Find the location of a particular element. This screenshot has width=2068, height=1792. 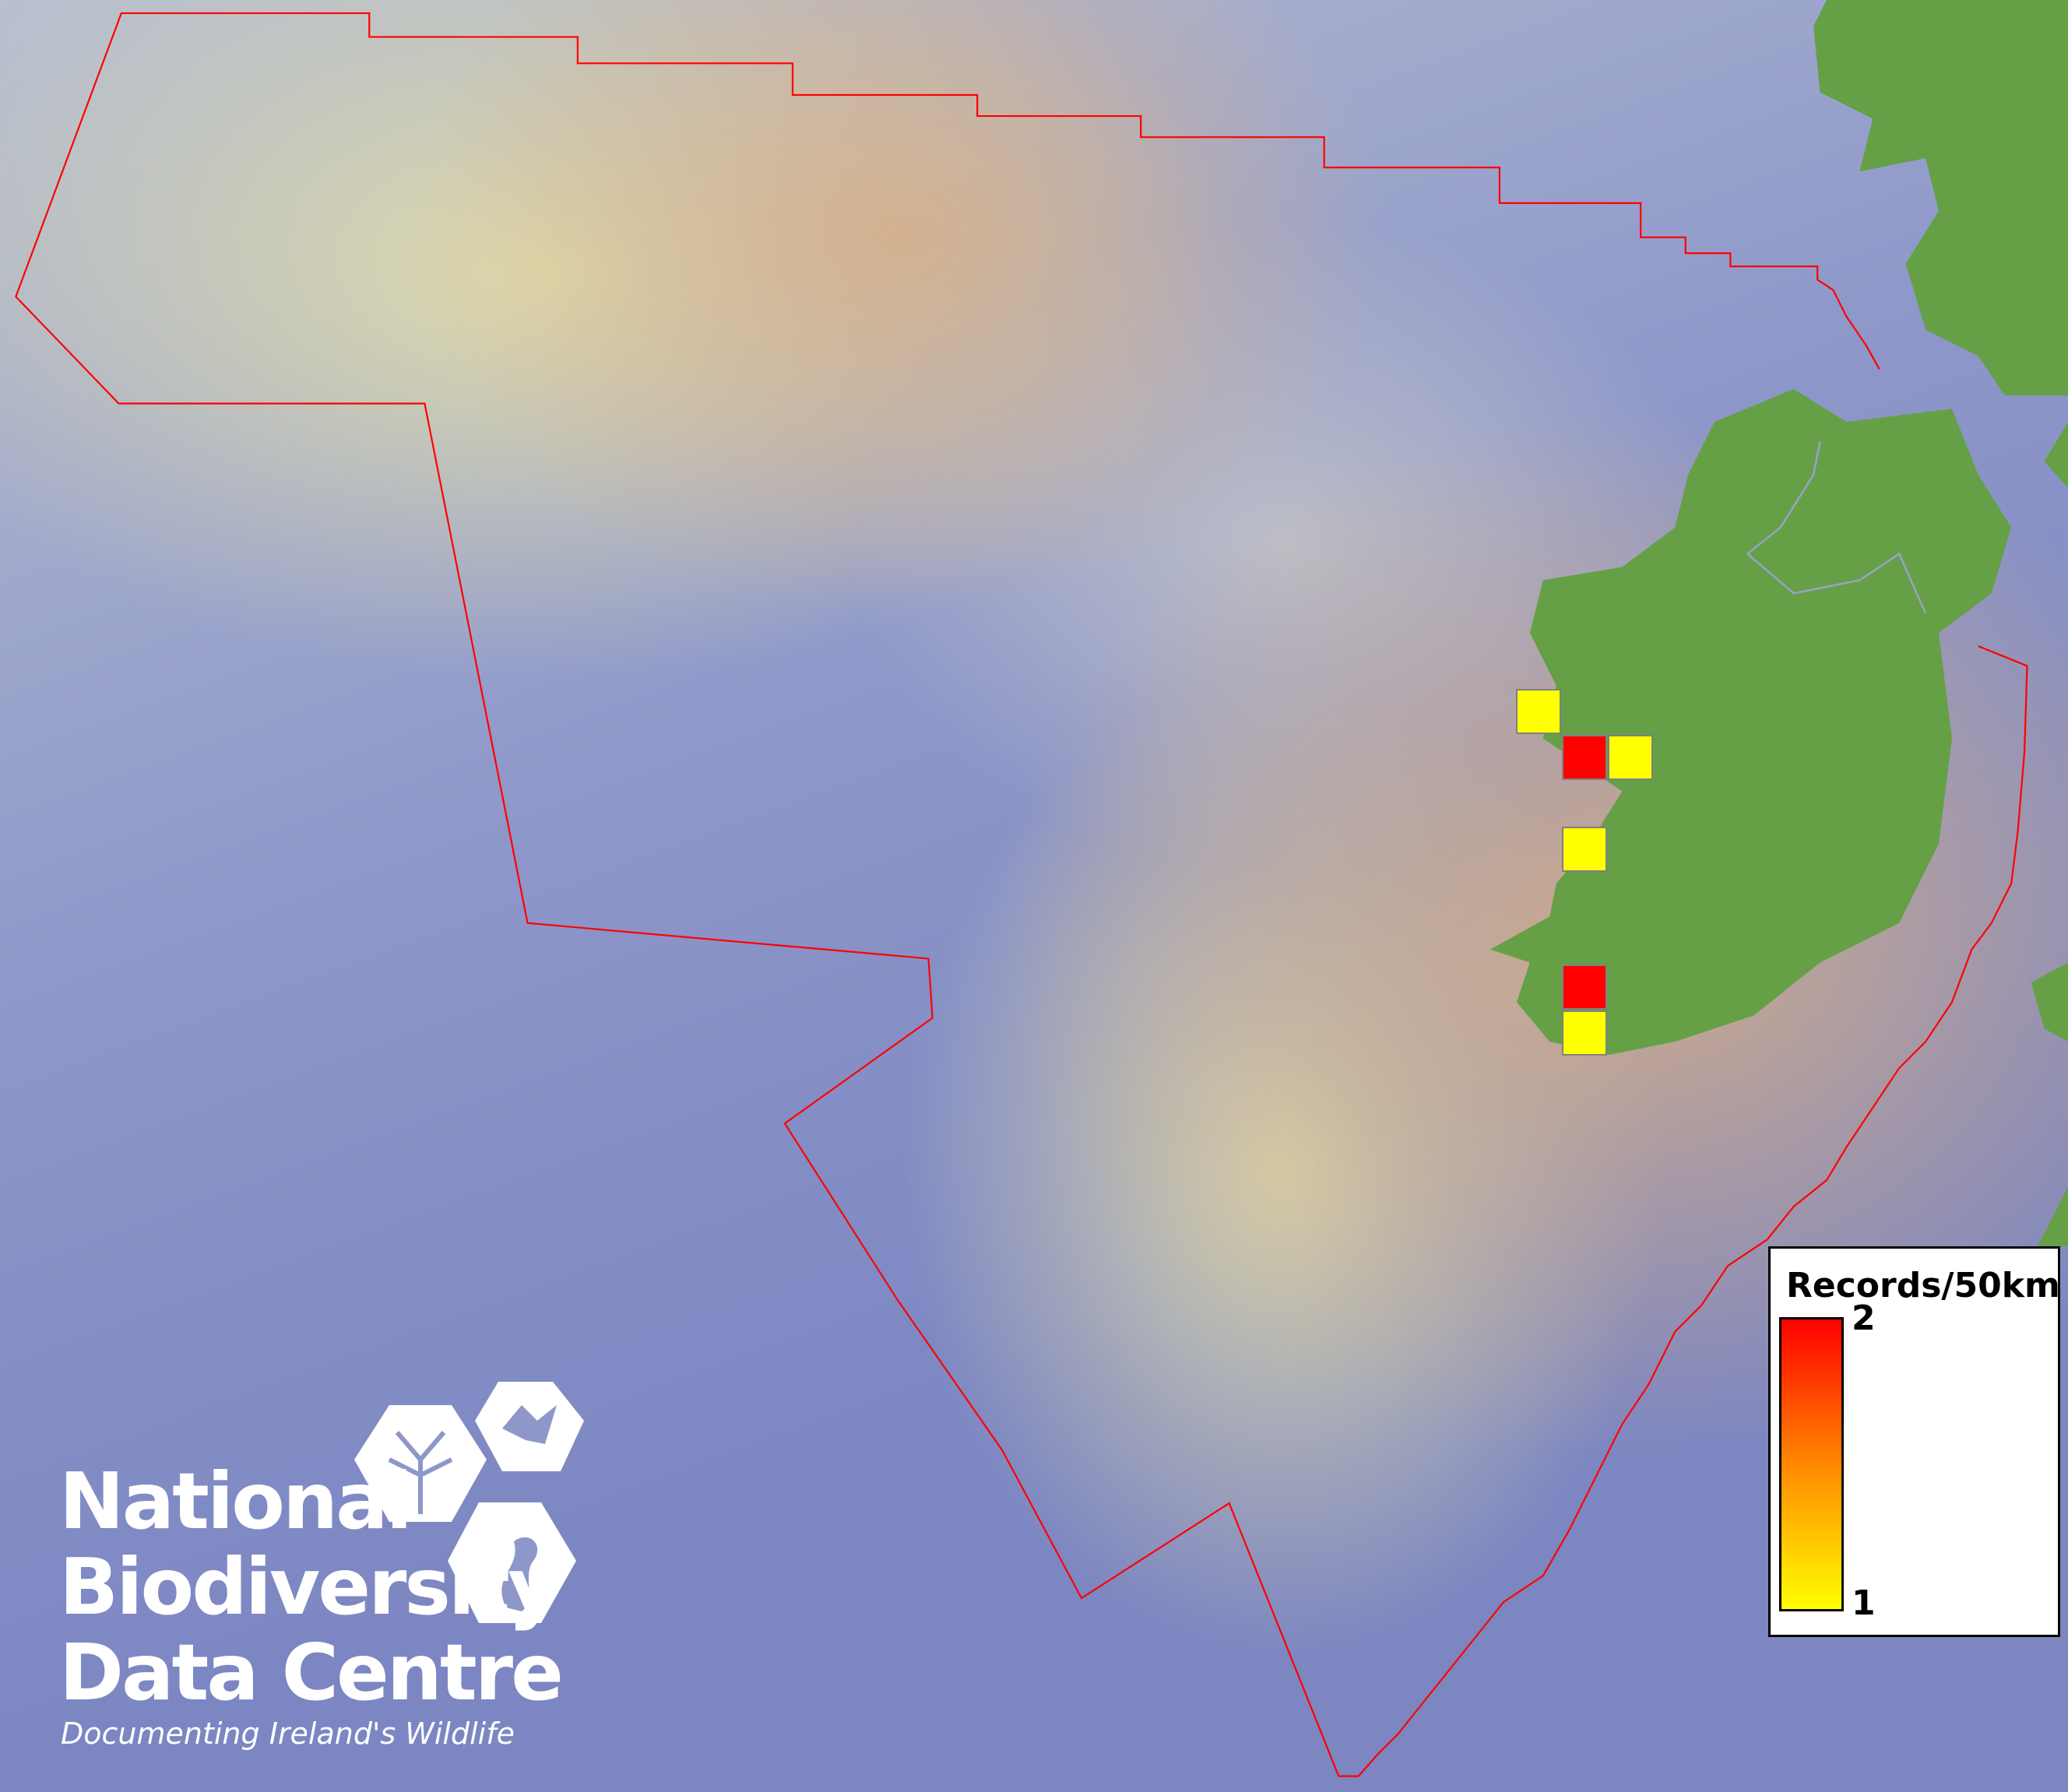

map-legend: Records/50km 2 1 is located at coordinates (1914, 1441).